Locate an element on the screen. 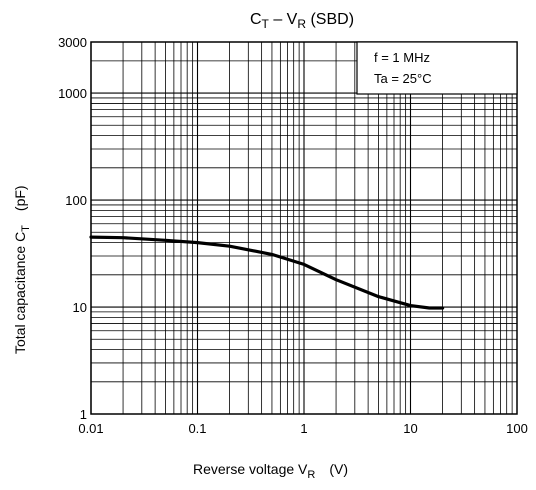 Image resolution: width=536 pixels, height=490 pixels. x-tick-label: 0.01 is located at coordinates (90, 428).